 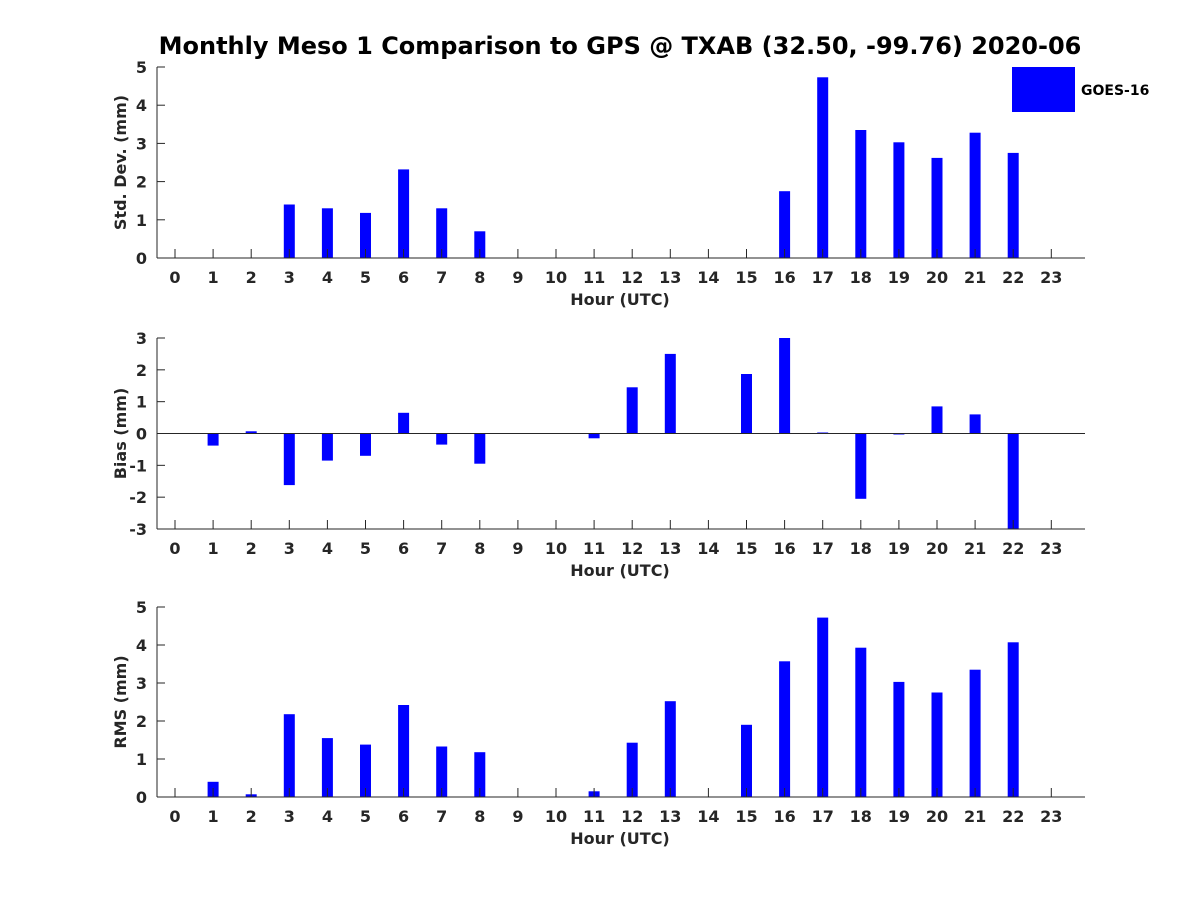 What do you see at coordinates (138, 497) in the screenshot?
I see `y-tick-label: -2` at bounding box center [138, 497].